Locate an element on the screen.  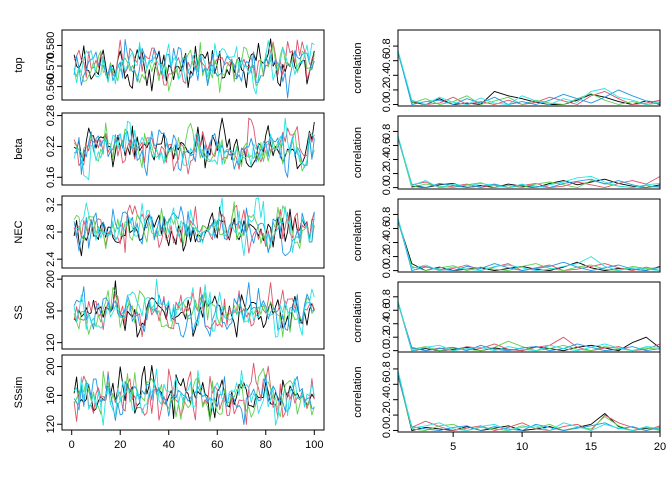
x-tick-label: 100 is located at coordinates (314, 445).